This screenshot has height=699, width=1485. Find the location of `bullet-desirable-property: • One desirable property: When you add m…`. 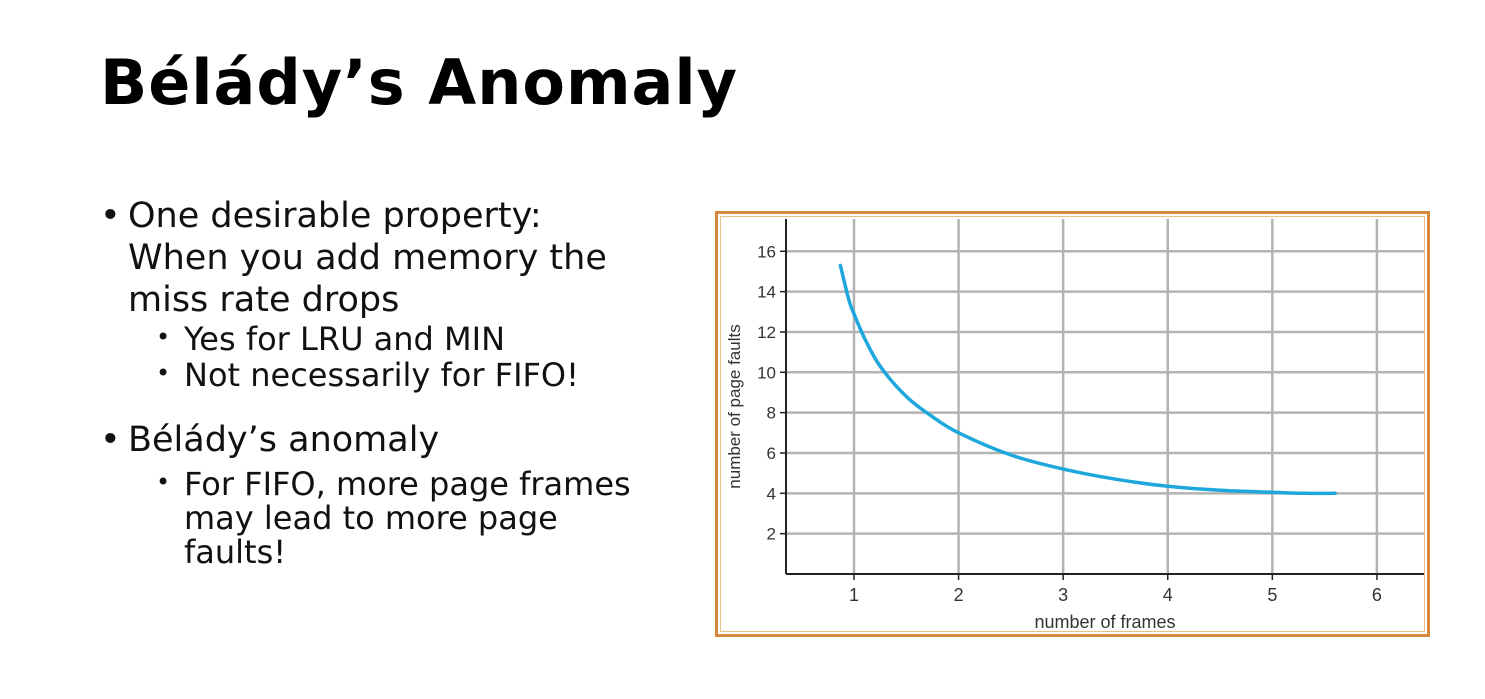

bullet-desirable-property: • One desirable property: When you add m… is located at coordinates (395, 294).